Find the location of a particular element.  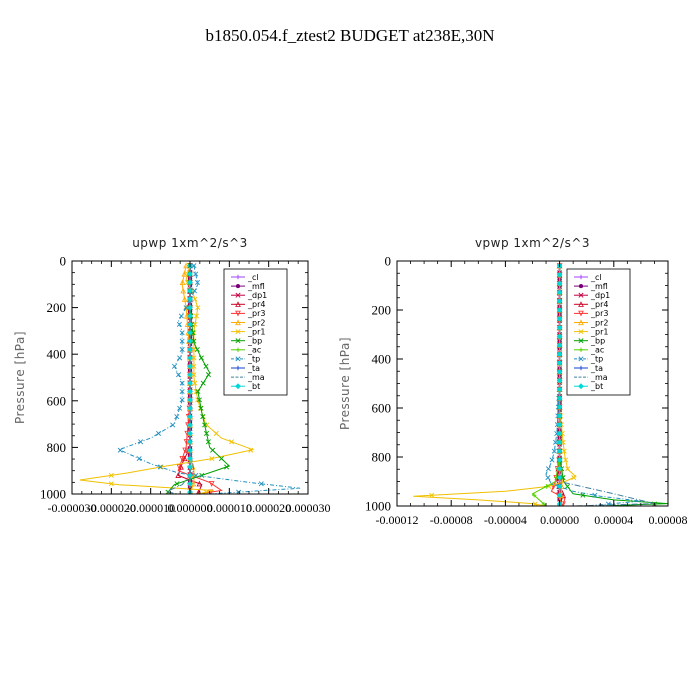

y-tick-label: 0 is located at coordinates (388, 261).